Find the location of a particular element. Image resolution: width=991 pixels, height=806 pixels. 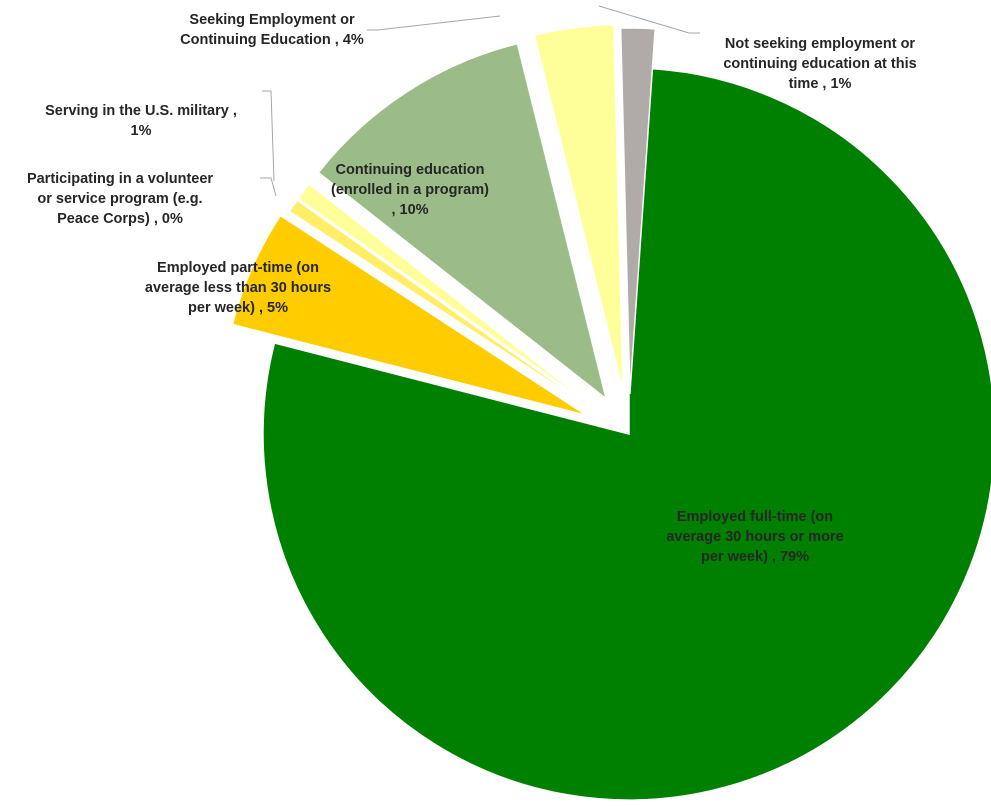

pie-slice-continuing-education is located at coordinates (462, 221).